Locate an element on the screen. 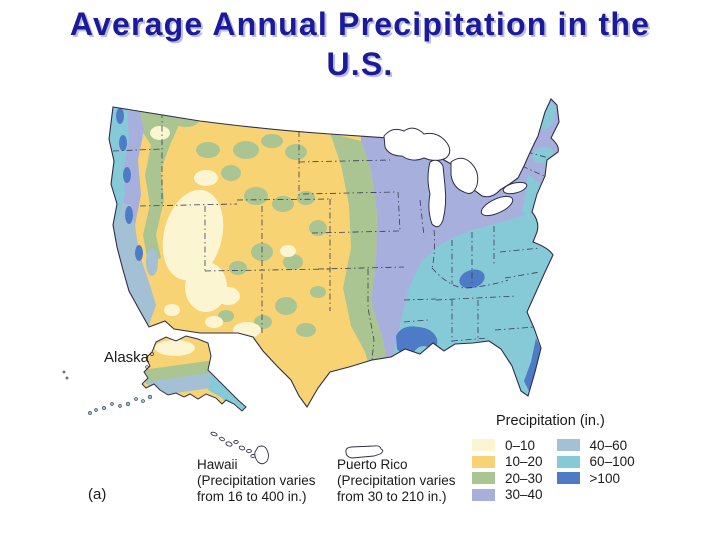 This screenshot has height=540, width=720. legend-row: 30–40 is located at coordinates (507, 494).